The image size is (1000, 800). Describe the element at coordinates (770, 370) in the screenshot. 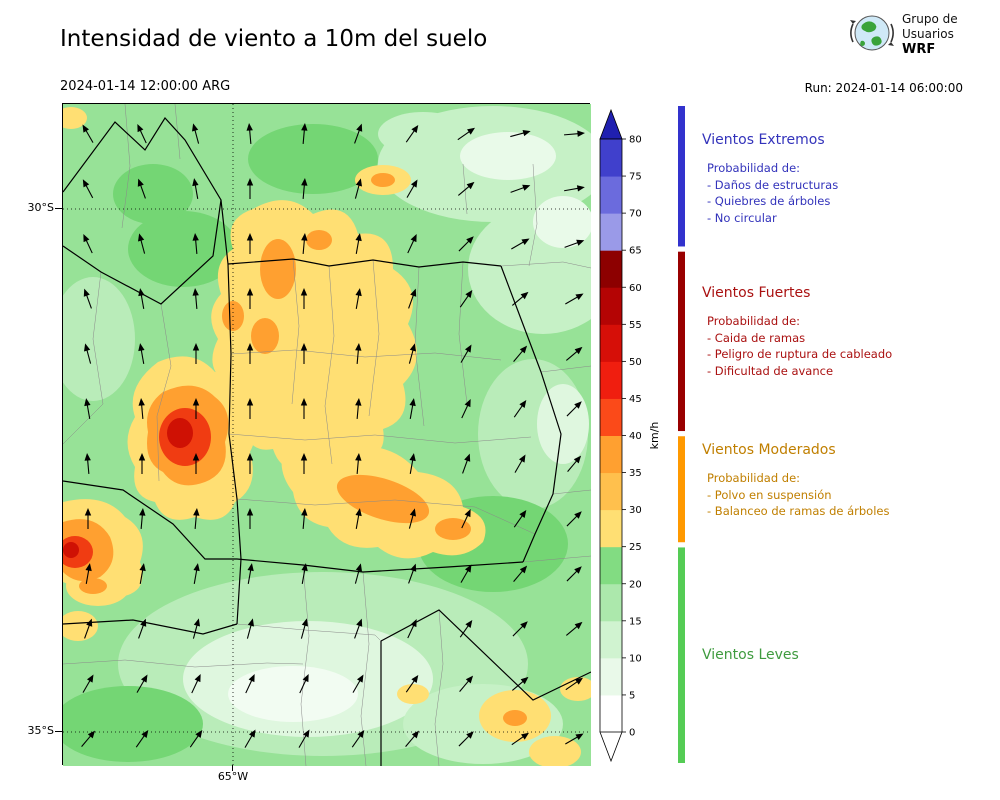

I see `legend-item: - Dificultad de avance` at that location.